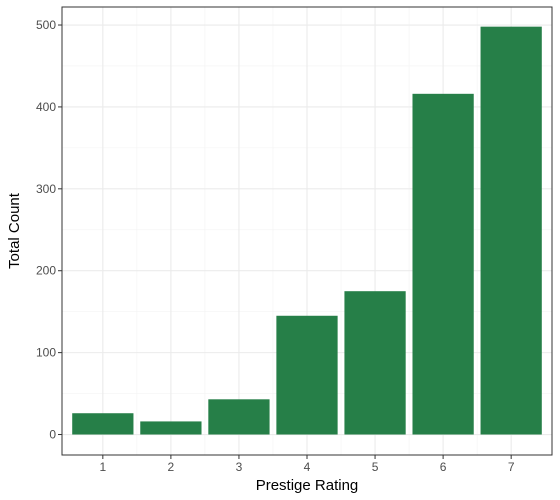 The image size is (560, 500). What do you see at coordinates (14, 230) in the screenshot?
I see `y-axis-title: Total Count` at bounding box center [14, 230].